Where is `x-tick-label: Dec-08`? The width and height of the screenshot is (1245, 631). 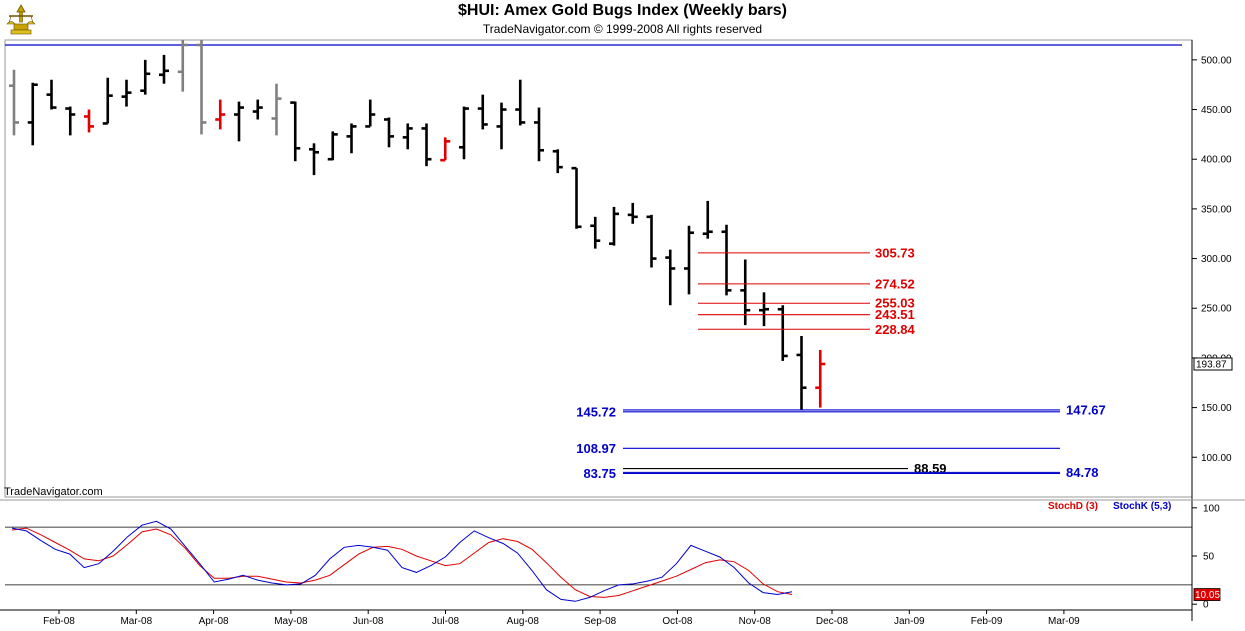
x-tick-label: Dec-08 is located at coordinates (832, 621).